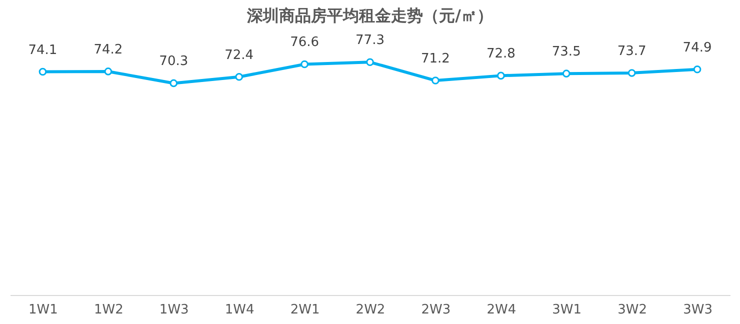 The image size is (740, 324). I want to click on x-tick-label: 2W3, so click(436, 310).